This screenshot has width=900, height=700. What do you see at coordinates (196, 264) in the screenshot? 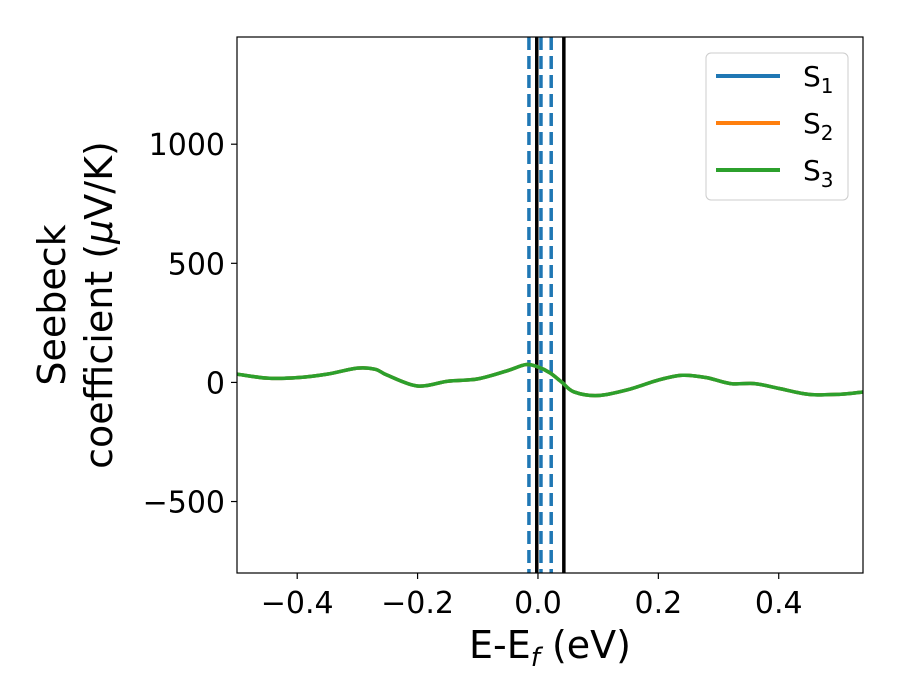
I see `y-tick-label: 500` at bounding box center [196, 264].